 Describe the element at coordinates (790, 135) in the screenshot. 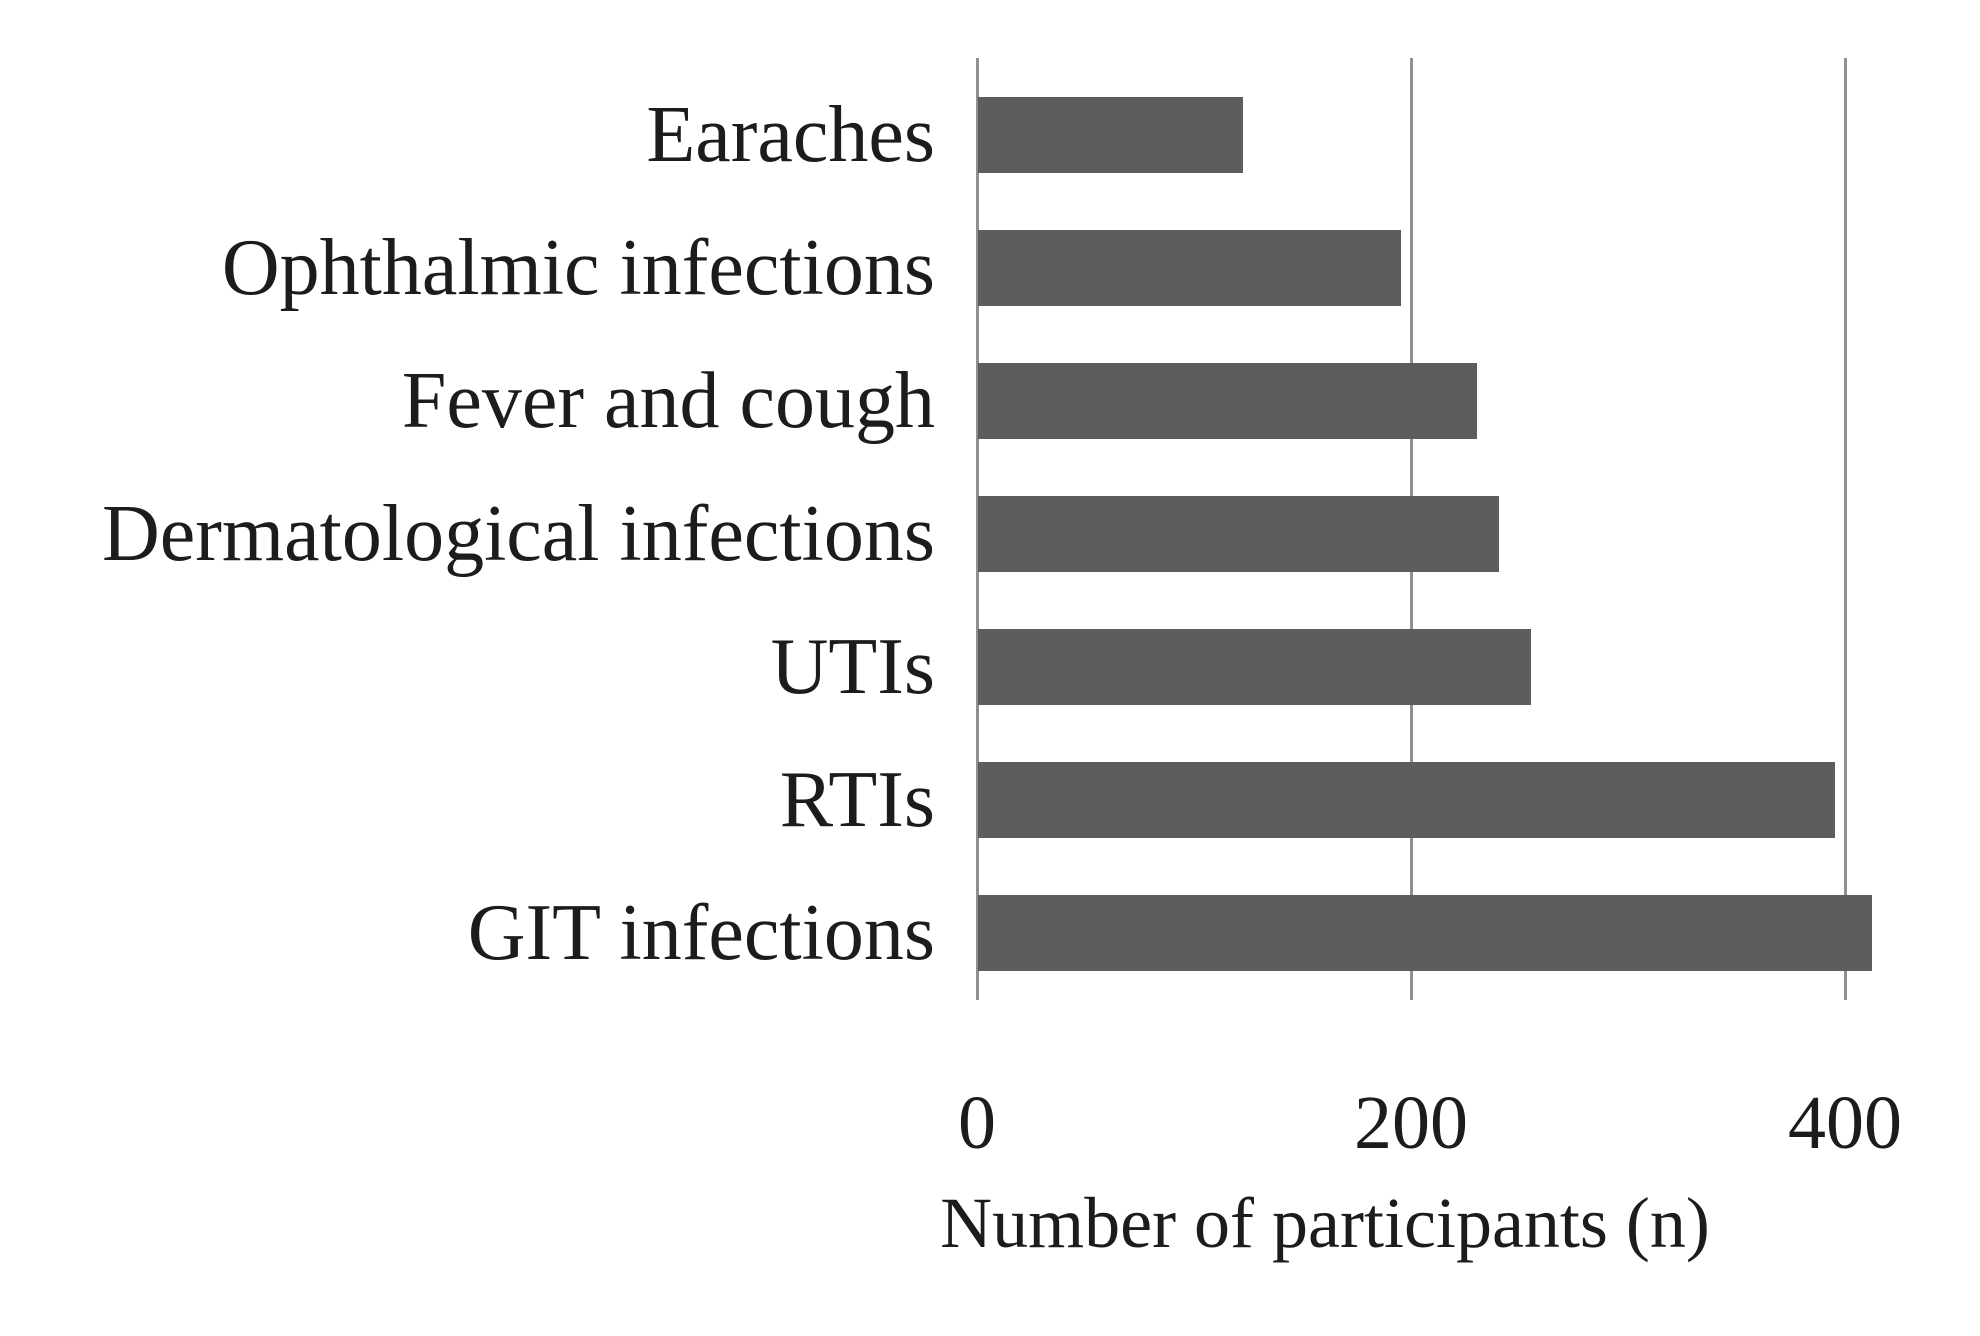

I see `category-label: Earaches` at that location.